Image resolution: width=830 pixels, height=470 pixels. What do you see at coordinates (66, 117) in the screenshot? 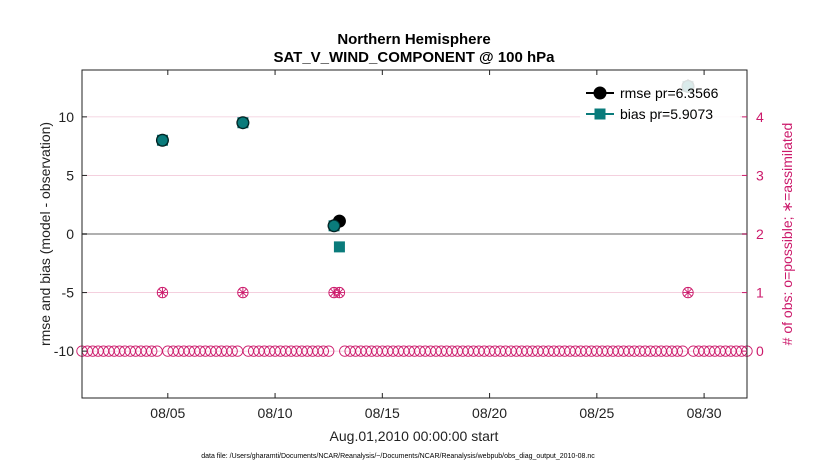
I see `y-tick-label: 10` at bounding box center [66, 117].